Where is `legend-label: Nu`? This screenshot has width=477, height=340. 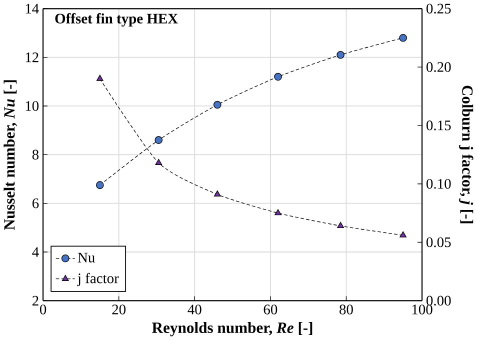
legend-label: Nu is located at coordinates (86, 257).